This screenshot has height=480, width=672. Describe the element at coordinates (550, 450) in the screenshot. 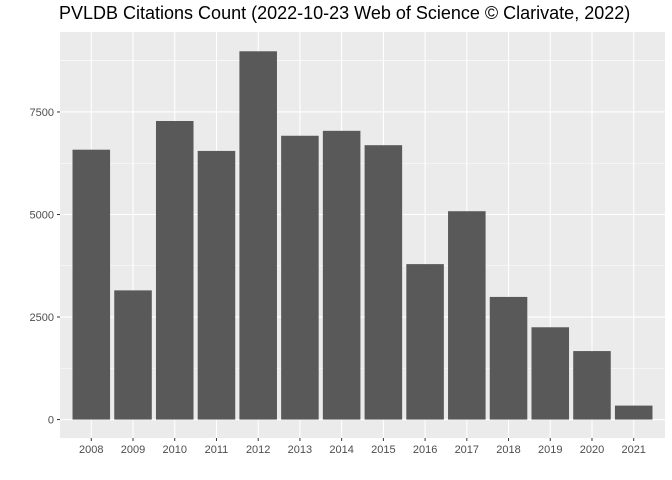

I see `x-tick-label: 2019` at that location.